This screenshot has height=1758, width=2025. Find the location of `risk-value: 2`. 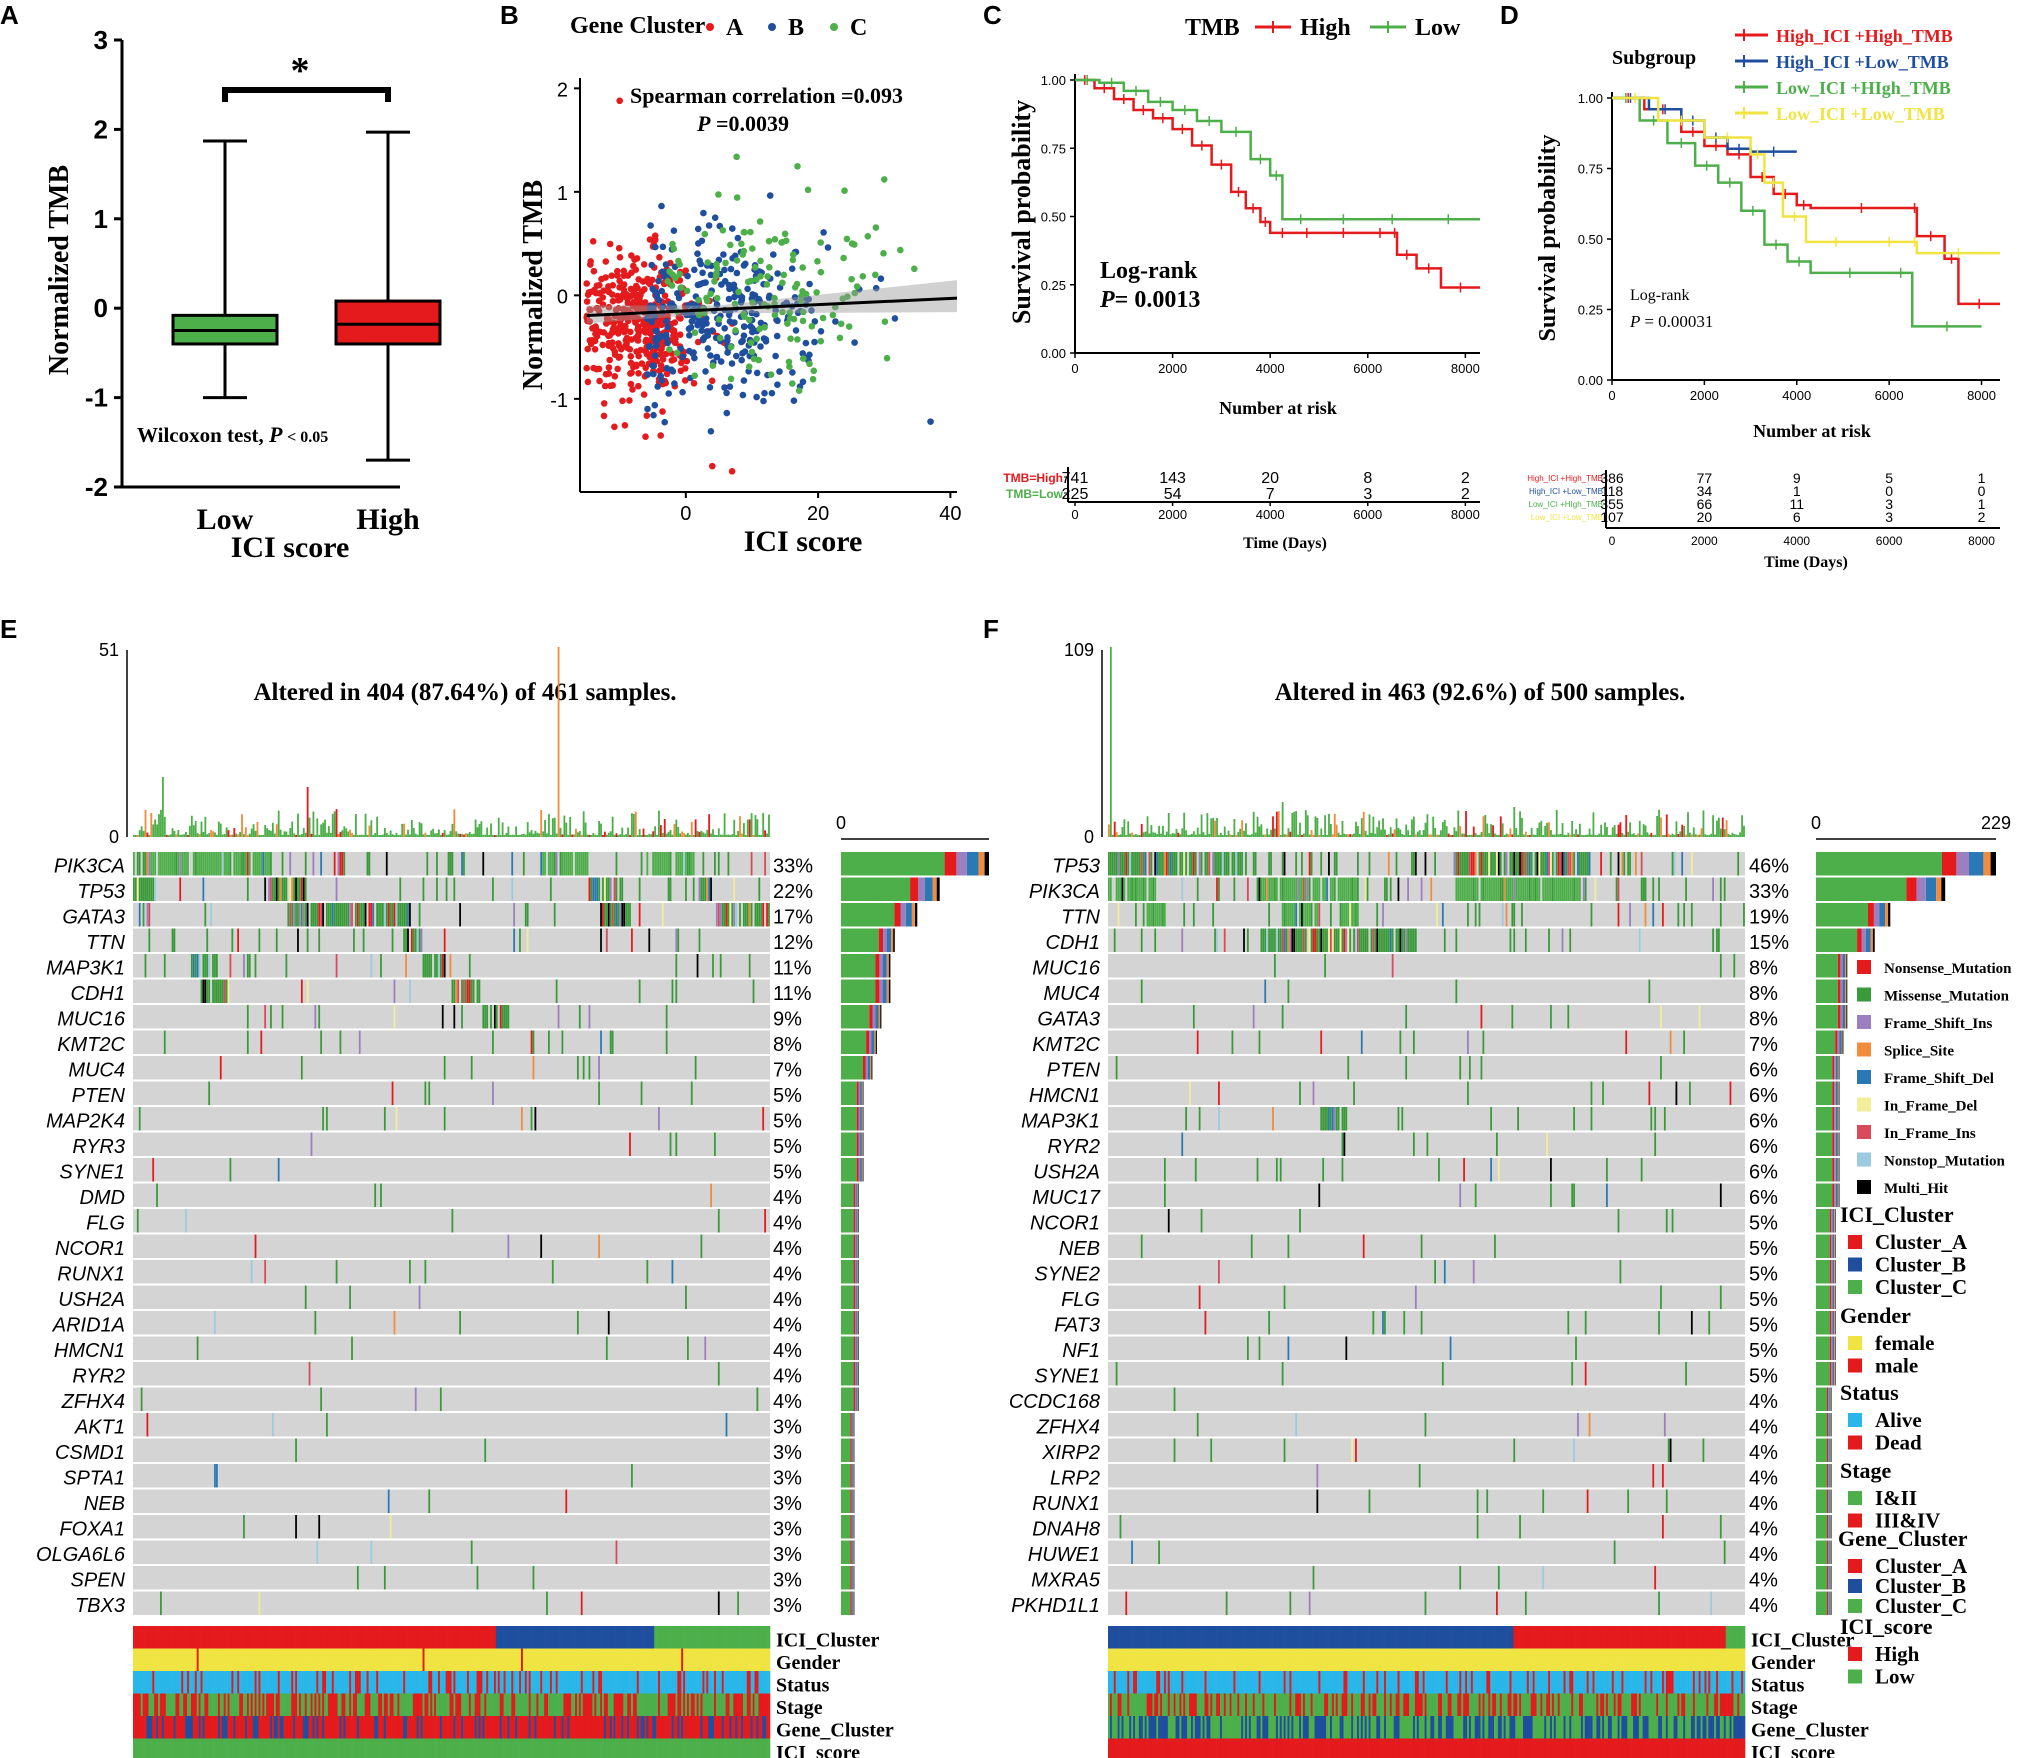

risk-value: 2 is located at coordinates (1465, 494).